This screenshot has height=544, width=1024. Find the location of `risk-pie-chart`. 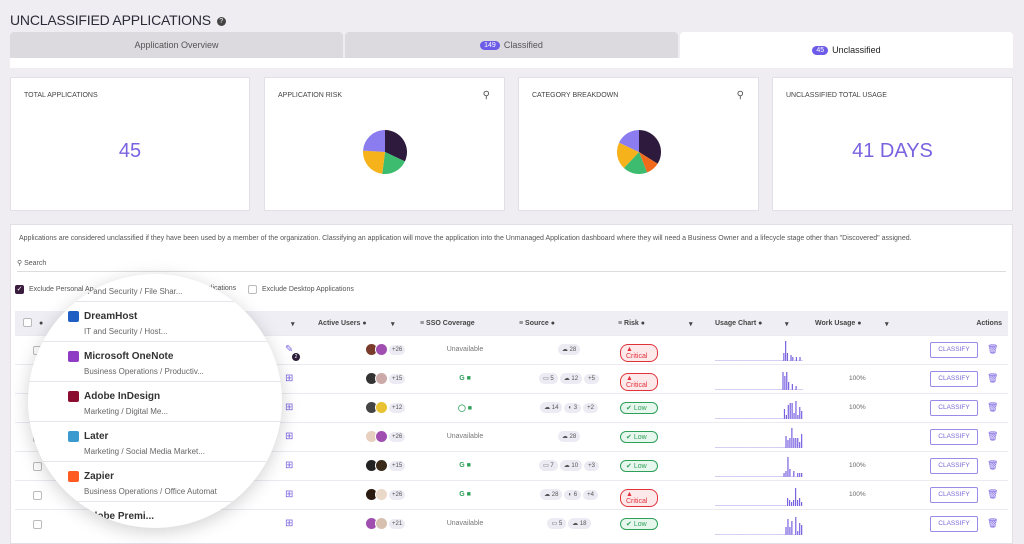

risk-pie-chart is located at coordinates (384, 152).